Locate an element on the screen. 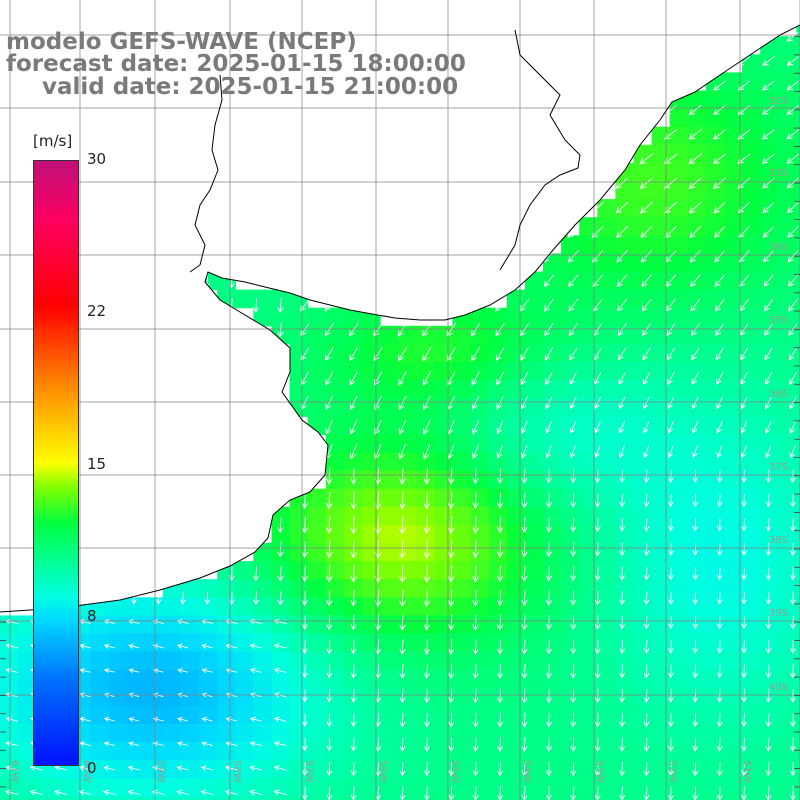 This screenshot has width=800, height=800. colorbar-tick-8: 8 is located at coordinates (92, 616).